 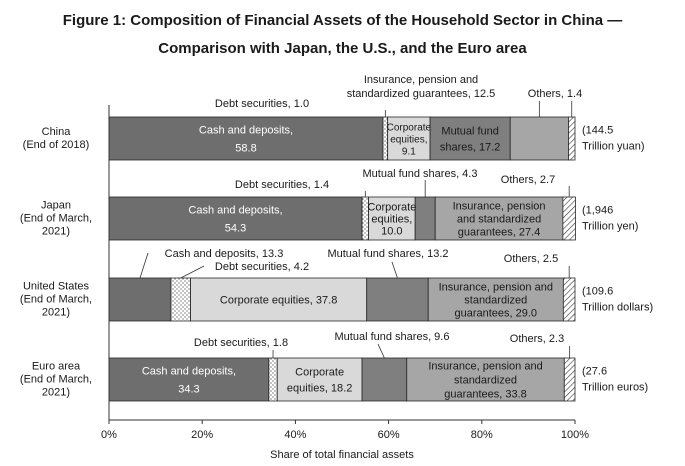 I want to click on label-japan-insurance-line2: and standardized, so click(x=499, y=220).